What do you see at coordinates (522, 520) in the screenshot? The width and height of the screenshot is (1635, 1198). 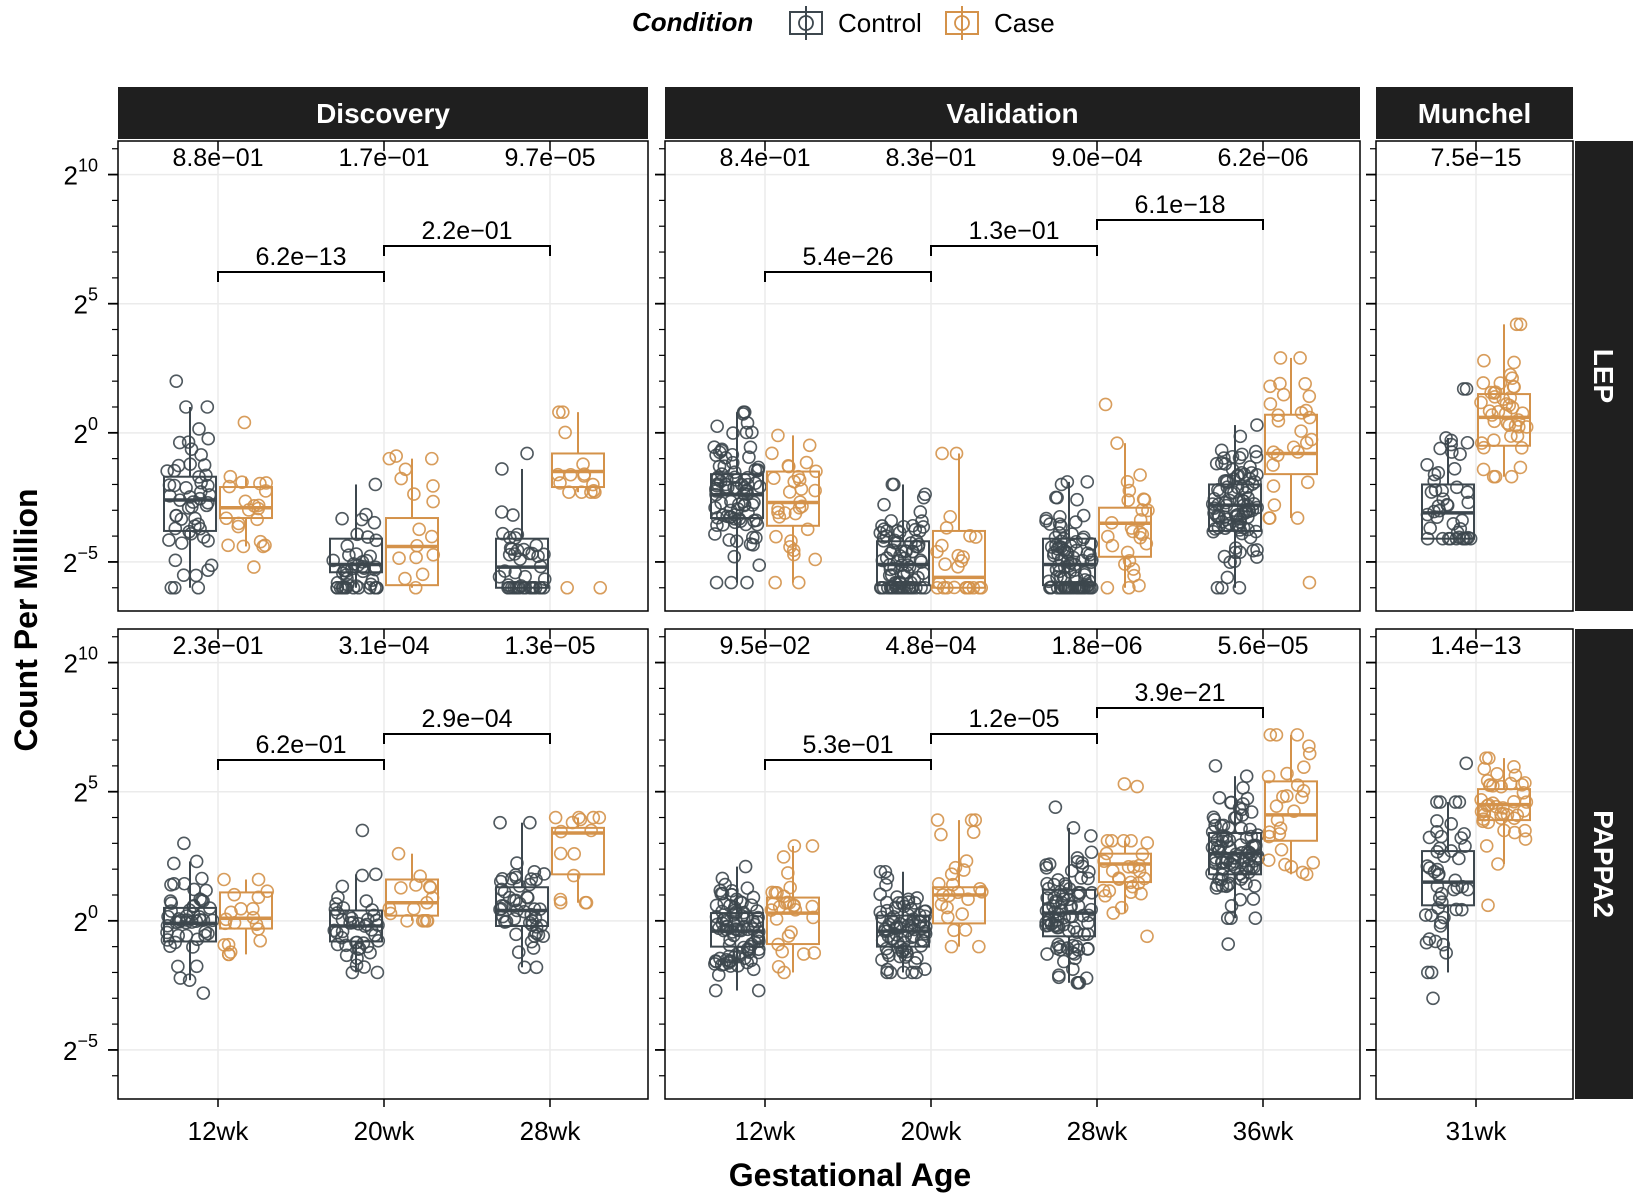 I see `box-control-28wk` at bounding box center [522, 520].